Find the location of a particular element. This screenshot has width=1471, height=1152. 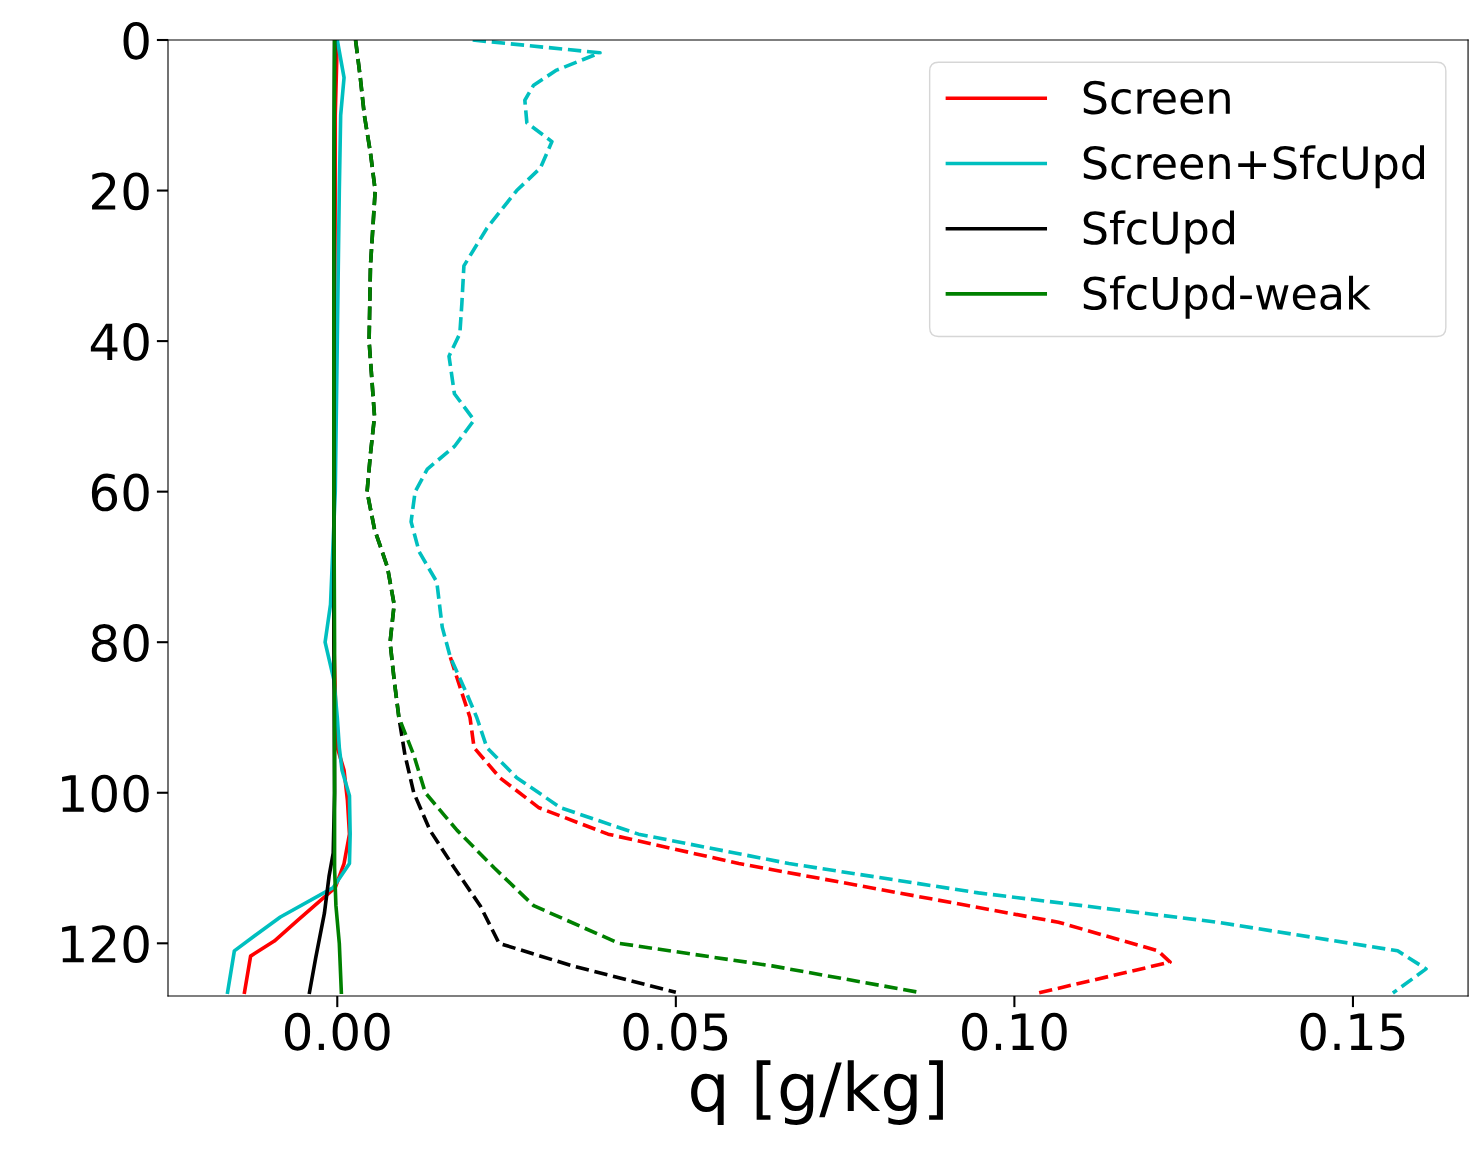

y-tick-label: 80 is located at coordinates (120, 643).